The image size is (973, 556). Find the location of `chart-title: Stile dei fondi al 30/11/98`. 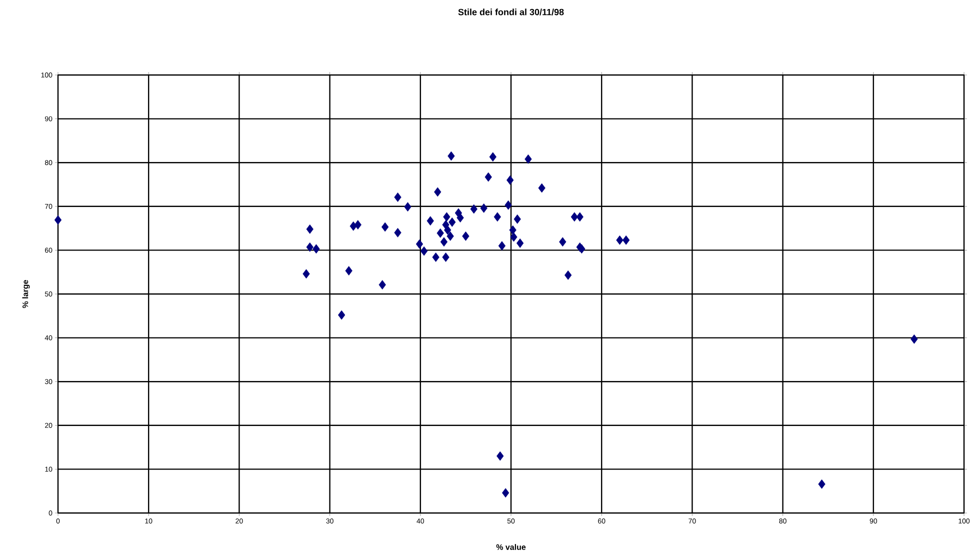

chart-title: Stile dei fondi al 30/11/98 is located at coordinates (511, 12).